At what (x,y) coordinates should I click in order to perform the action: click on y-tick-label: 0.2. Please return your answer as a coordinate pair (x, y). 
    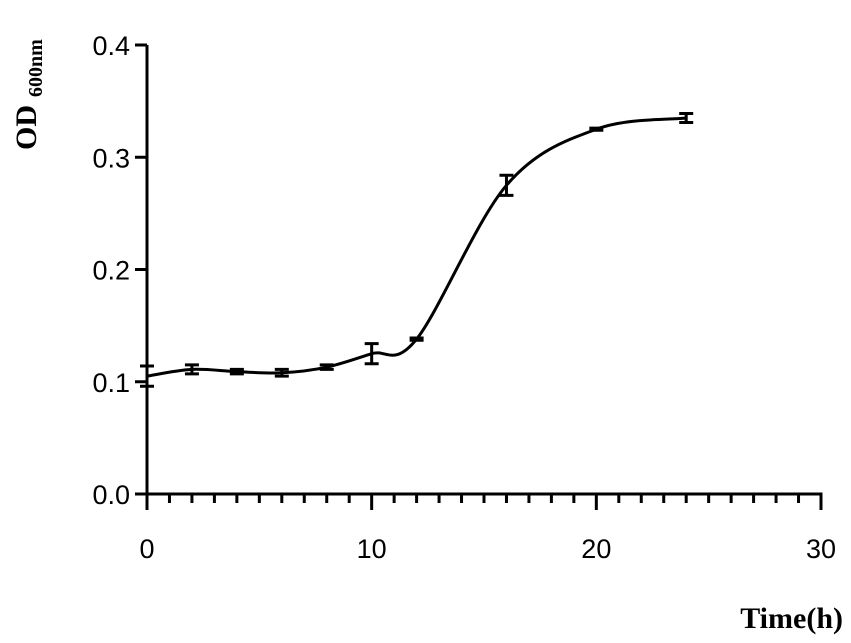
    Looking at the image, I should click on (111, 271).